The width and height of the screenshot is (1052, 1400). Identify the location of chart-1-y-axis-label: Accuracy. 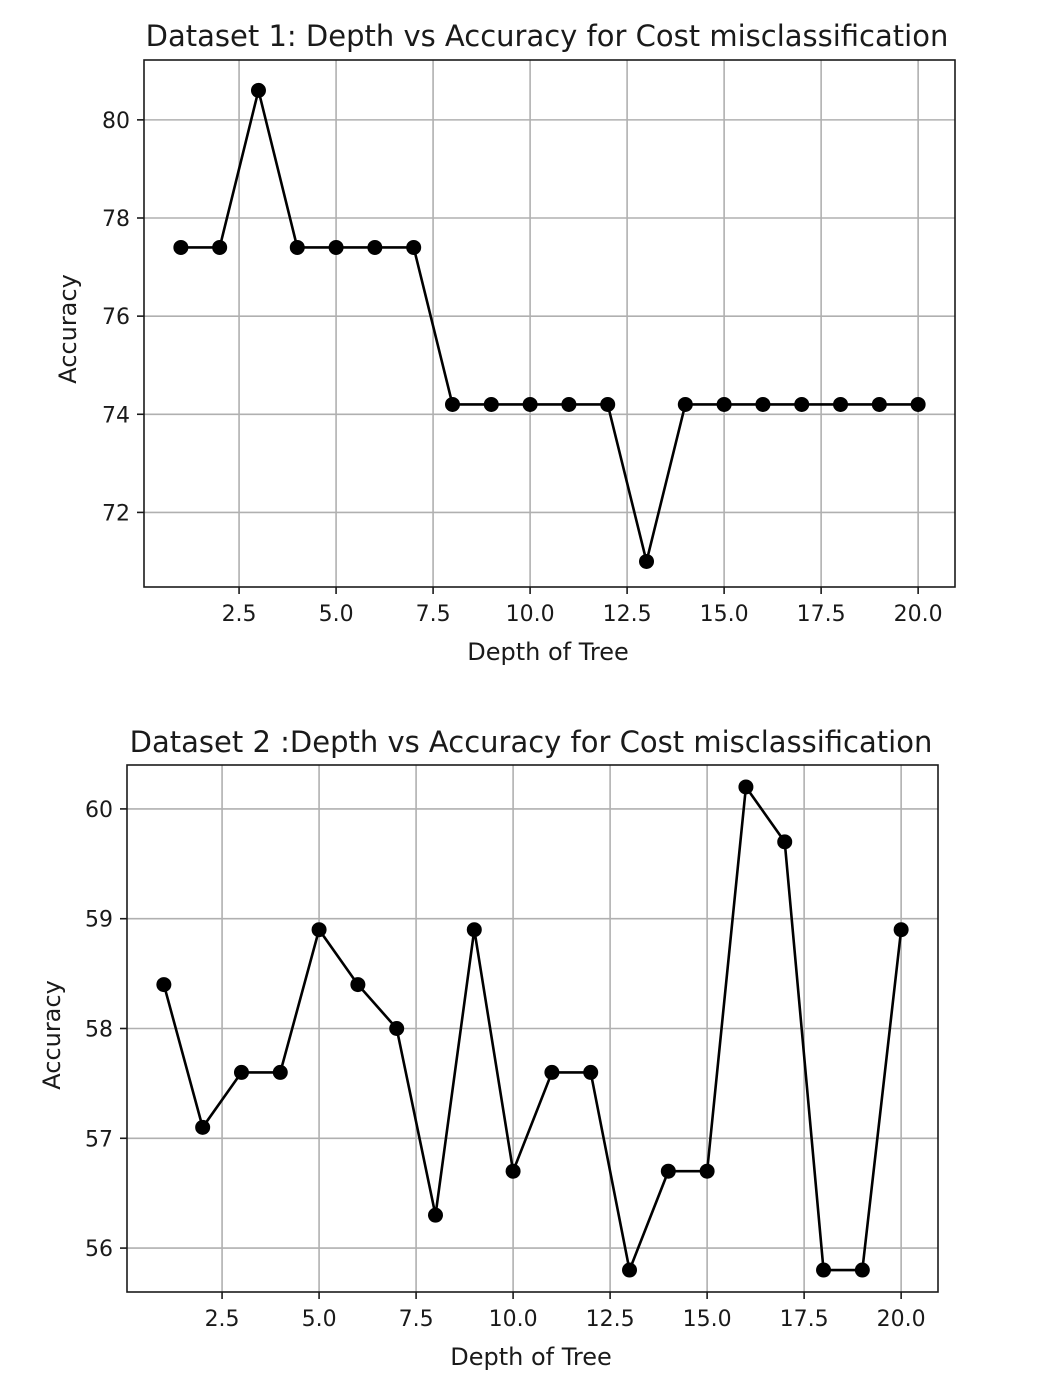
(68, 329).